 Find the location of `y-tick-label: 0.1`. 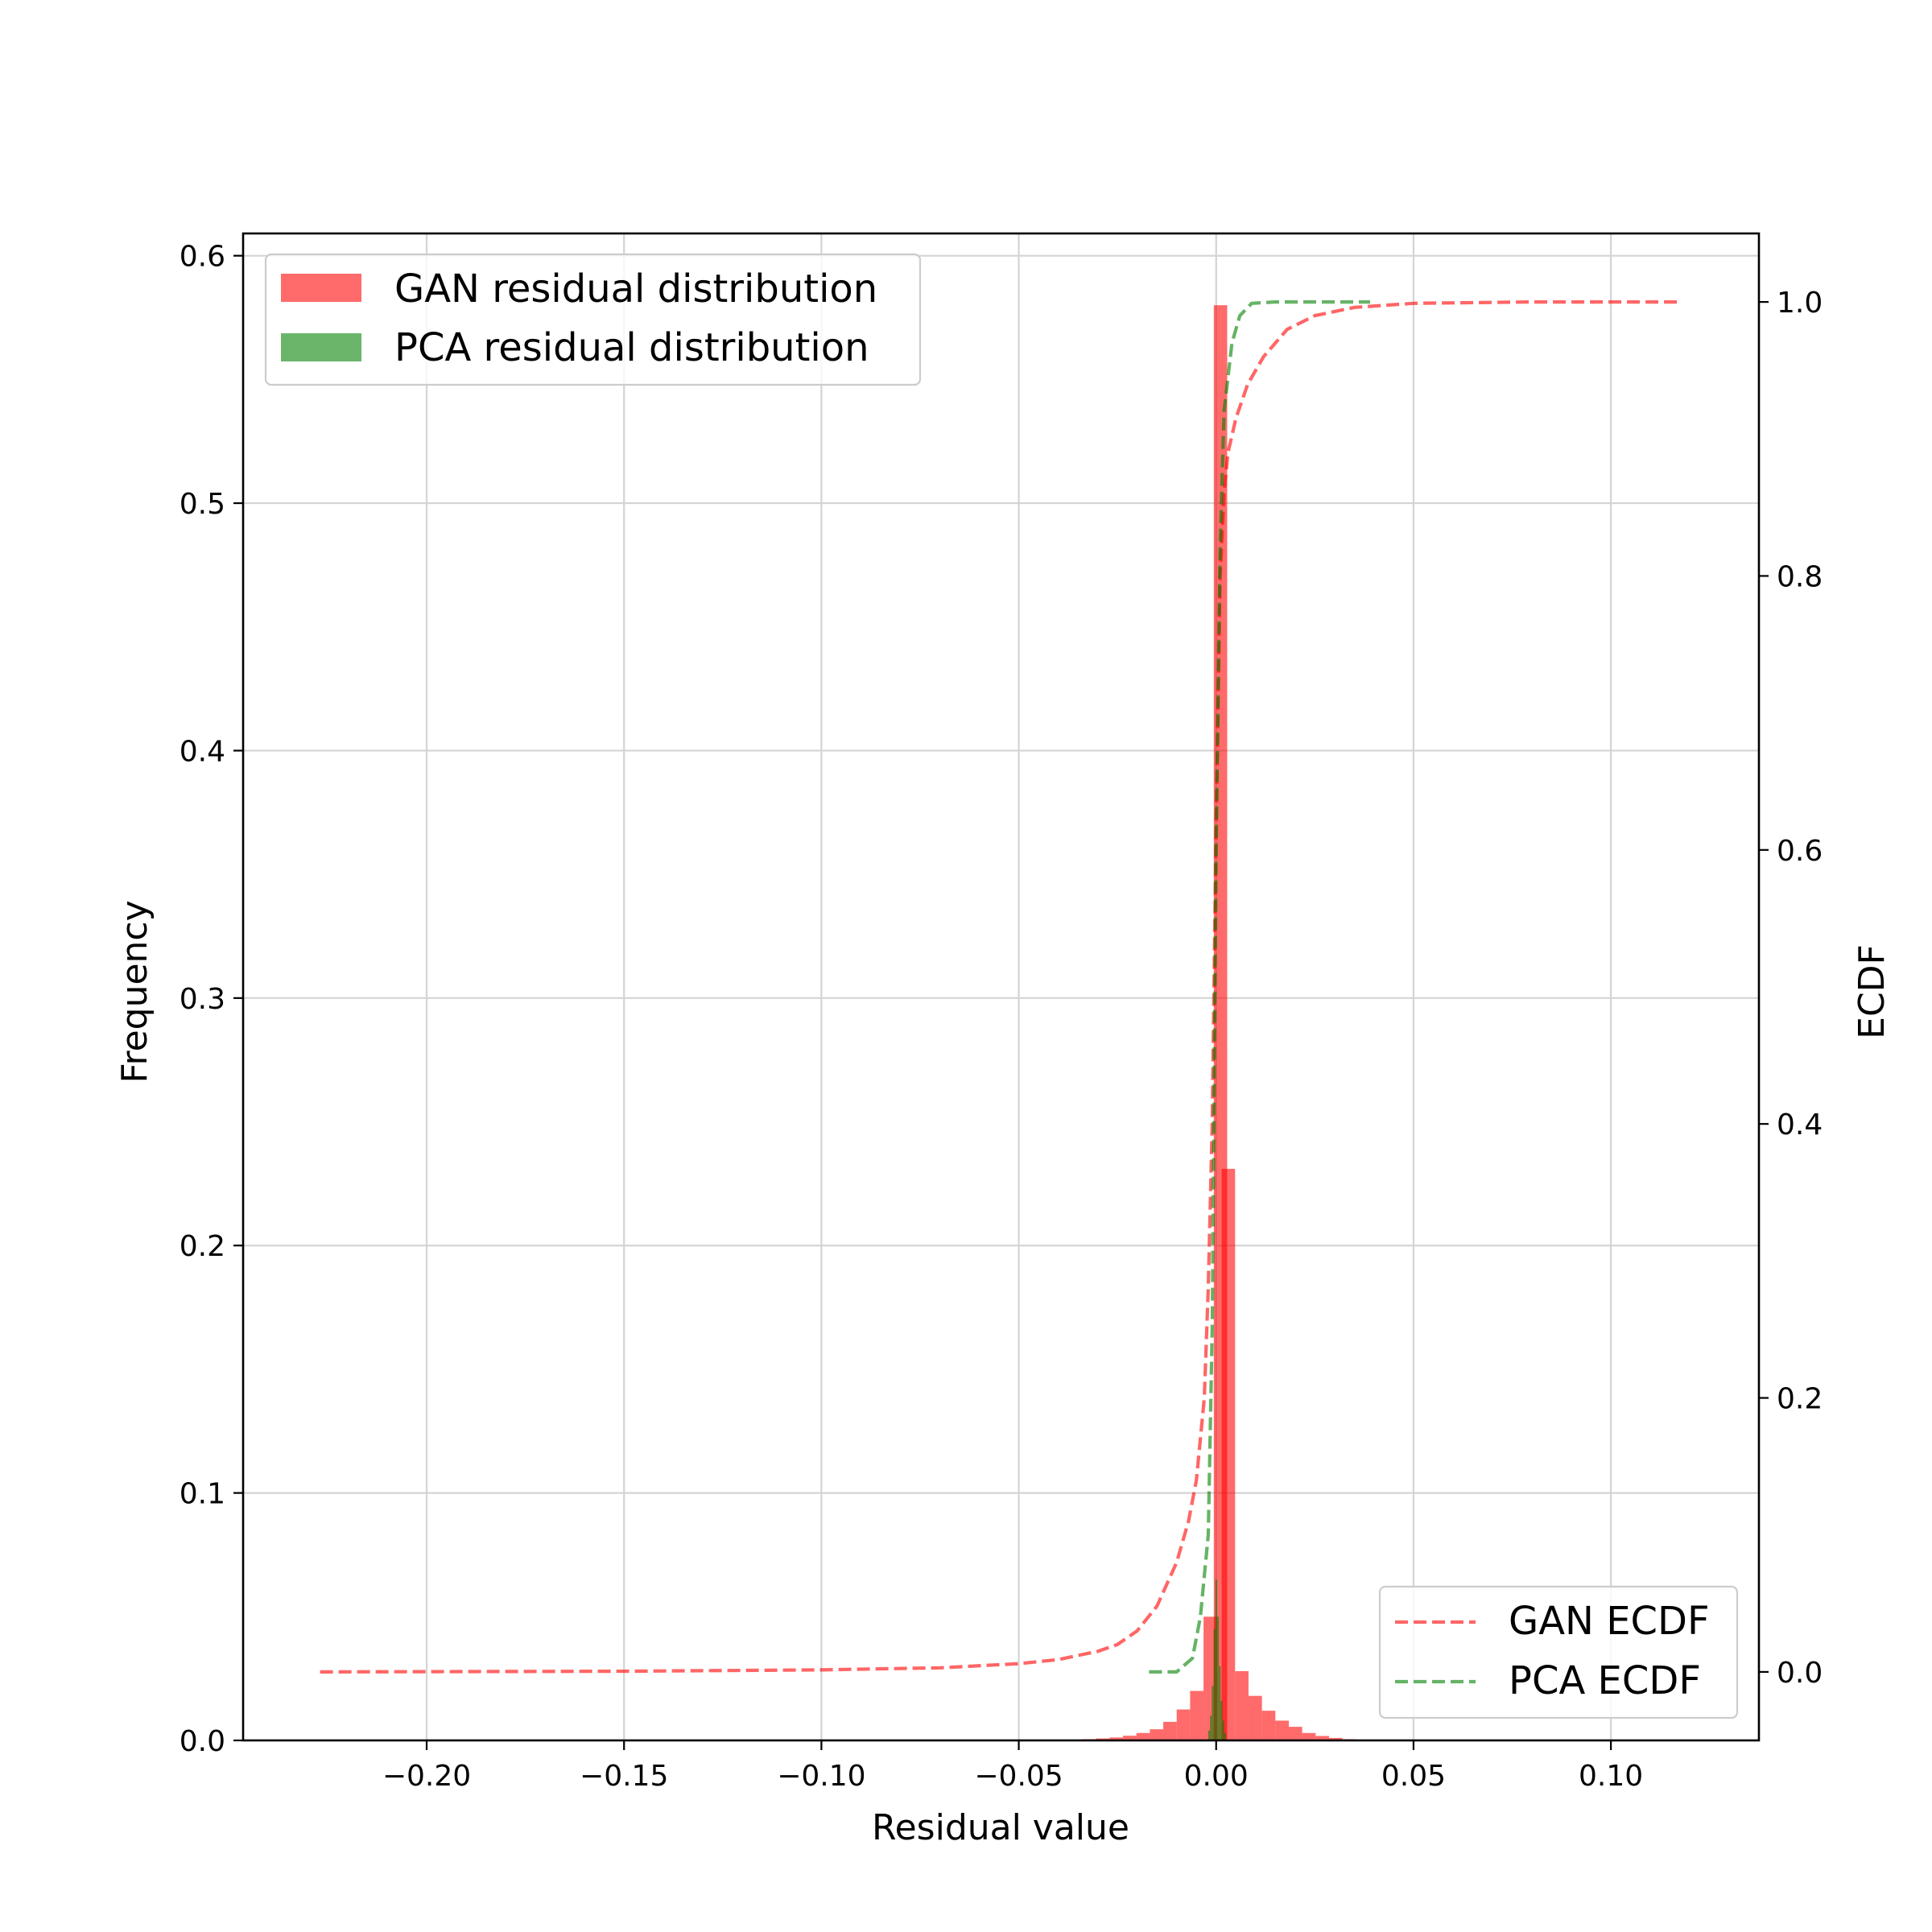

y-tick-label: 0.1 is located at coordinates (202, 1494).